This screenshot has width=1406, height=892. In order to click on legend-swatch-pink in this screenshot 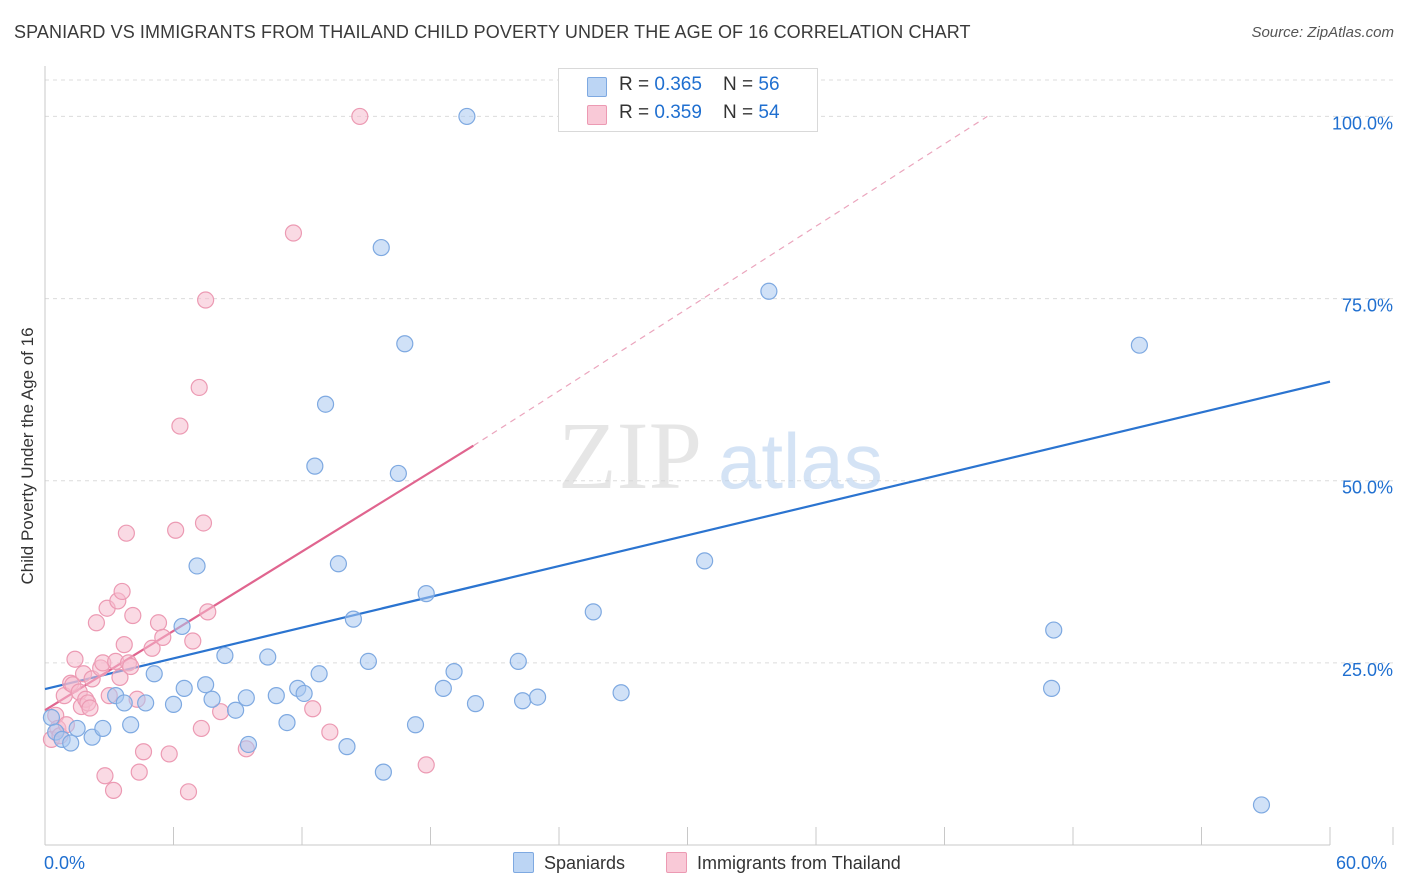, I will do `click(597, 115)`.